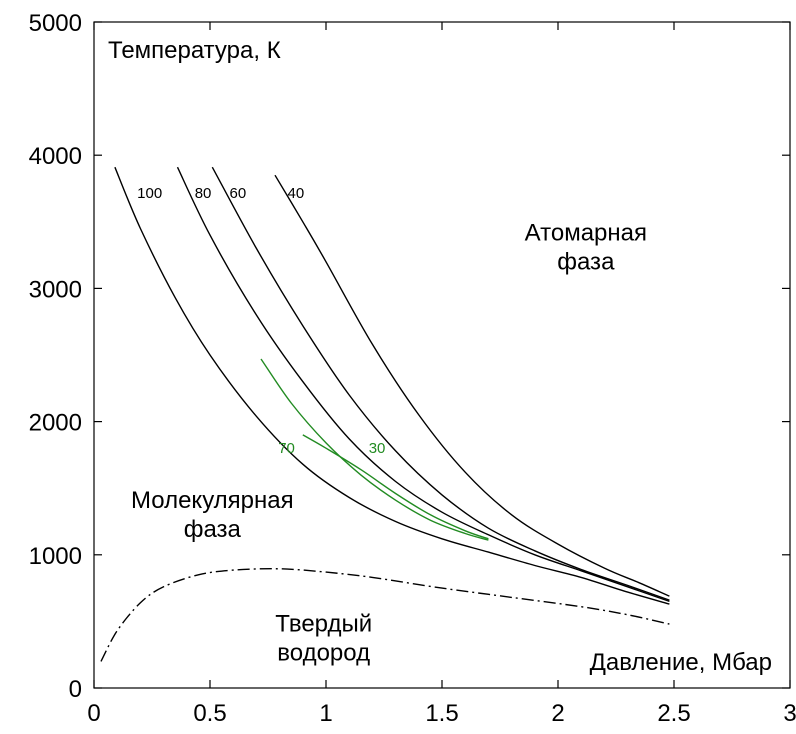 The width and height of the screenshot is (796, 734). Describe the element at coordinates (286, 448) in the screenshot. I see `curve-label-70: 70` at that location.